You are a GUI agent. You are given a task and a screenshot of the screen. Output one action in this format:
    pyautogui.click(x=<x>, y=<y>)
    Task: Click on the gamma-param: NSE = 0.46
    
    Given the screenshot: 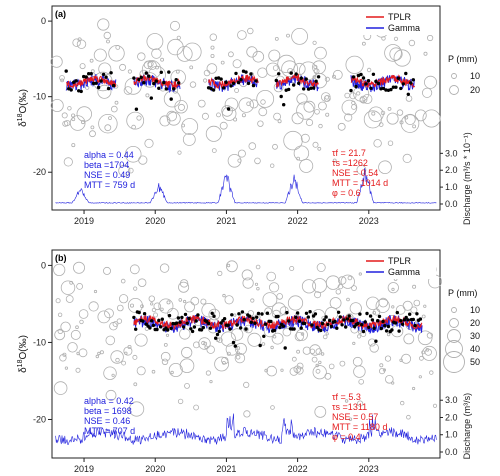 What is the action you would take?
    pyautogui.click(x=107, y=421)
    